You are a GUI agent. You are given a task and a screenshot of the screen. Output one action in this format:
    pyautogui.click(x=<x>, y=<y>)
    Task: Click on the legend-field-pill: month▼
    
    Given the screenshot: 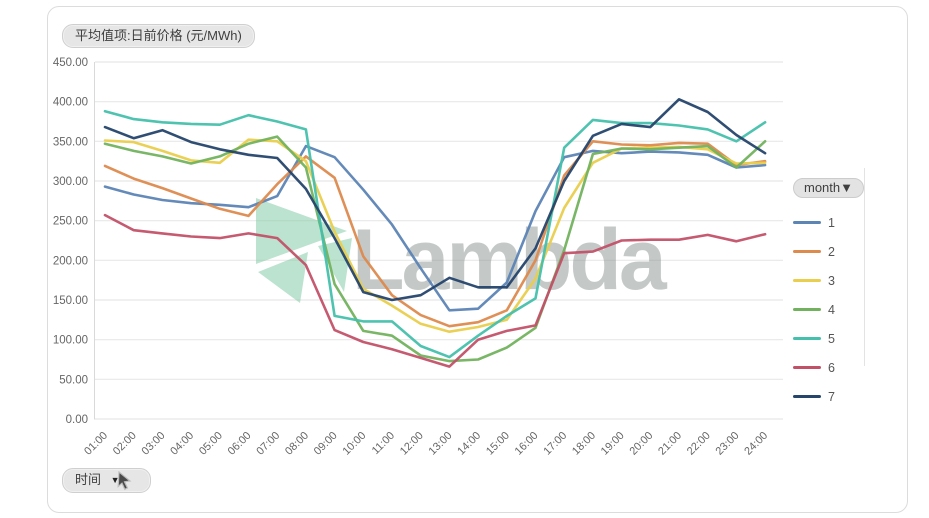 What is the action you would take?
    pyautogui.click(x=829, y=188)
    